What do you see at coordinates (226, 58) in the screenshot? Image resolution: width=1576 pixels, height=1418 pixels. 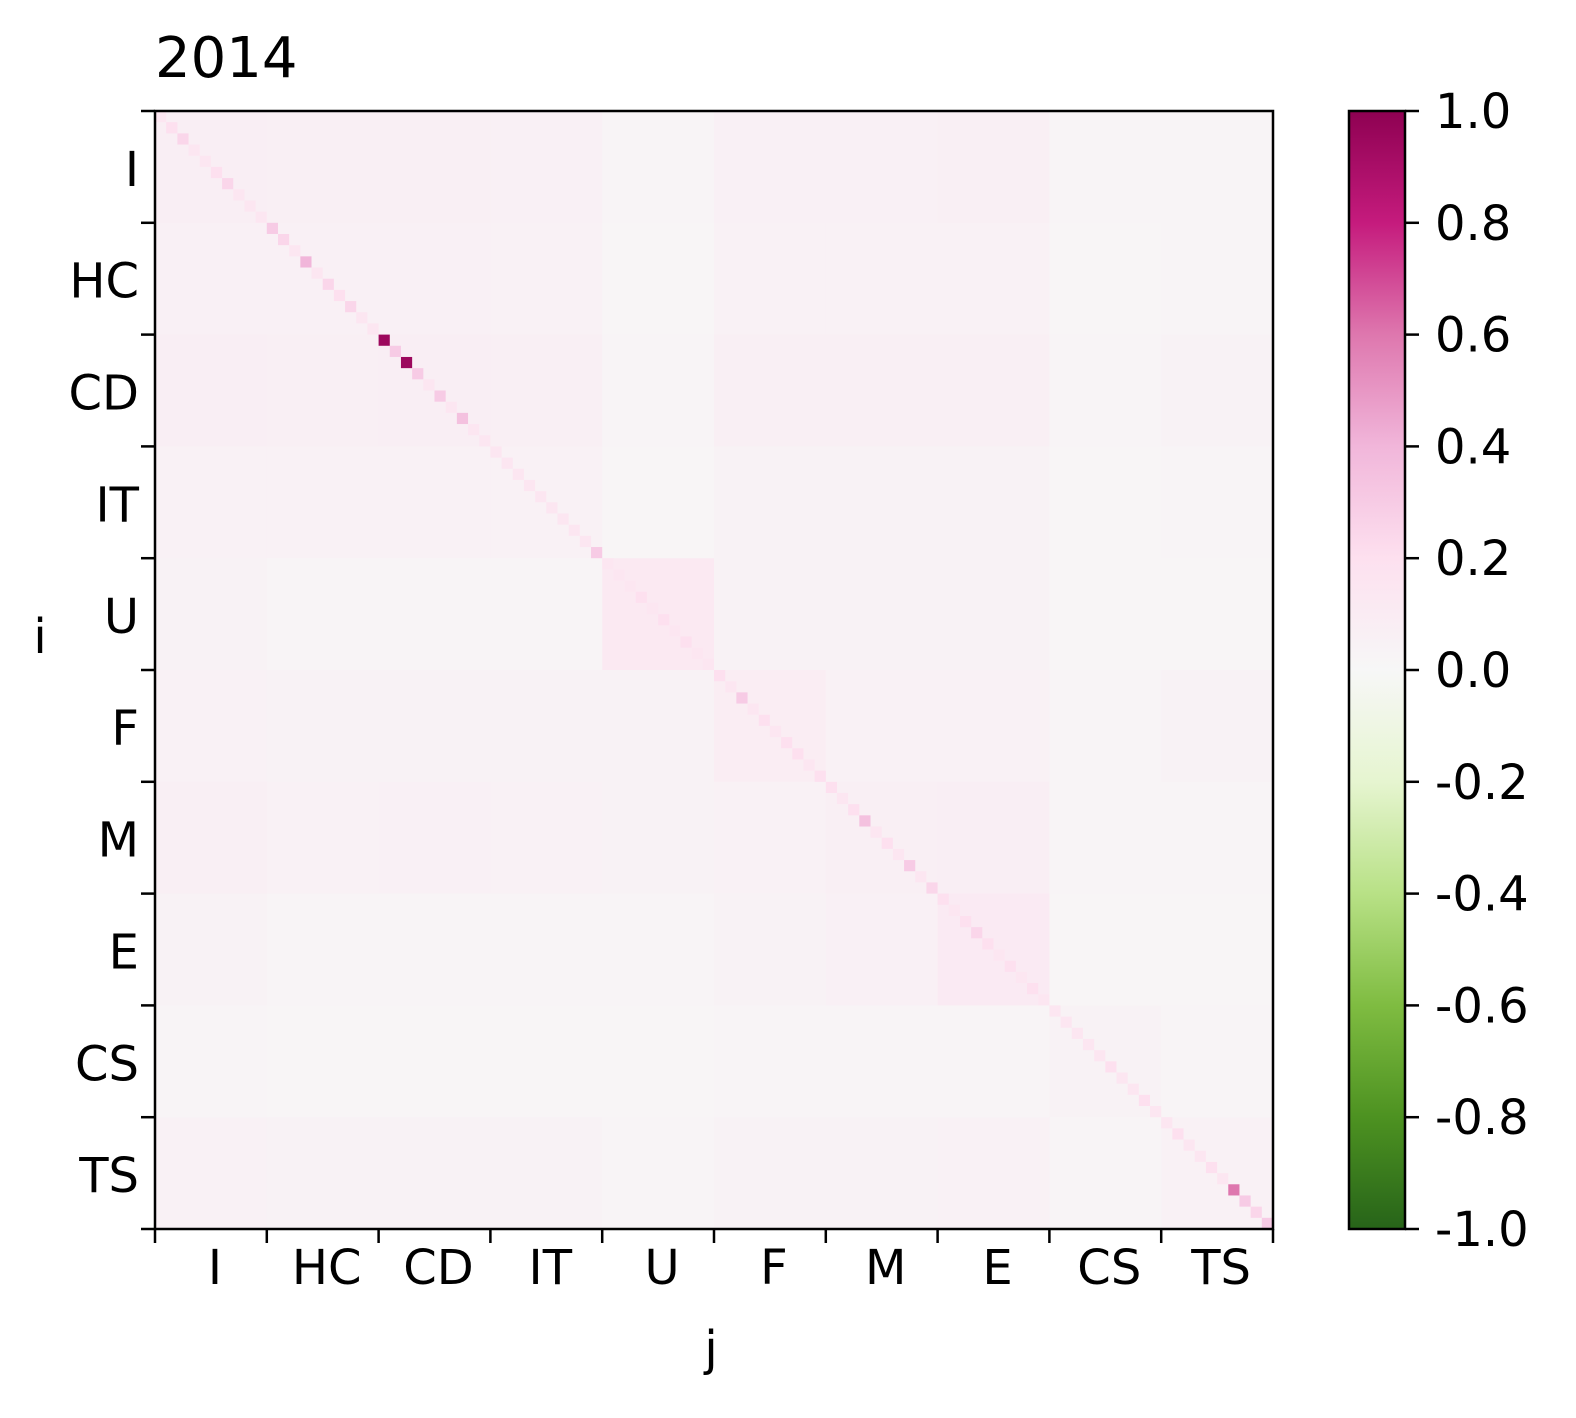 I see `chart-title: 2014` at bounding box center [226, 58].